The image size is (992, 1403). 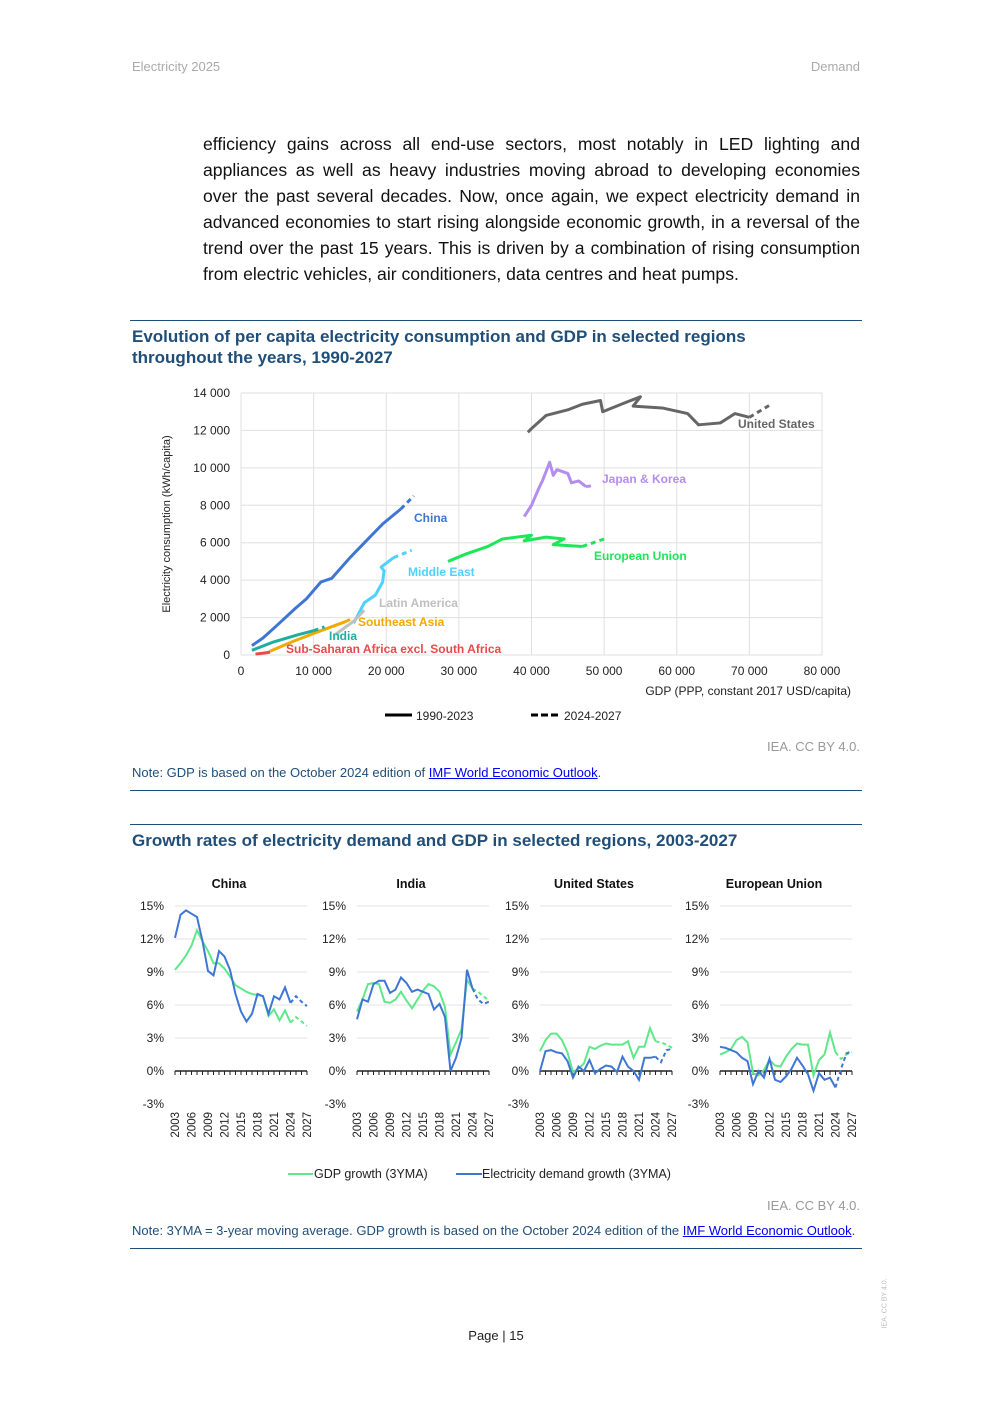 What do you see at coordinates (445, 716) in the screenshot?
I see `legend-label: 1990-2023` at bounding box center [445, 716].